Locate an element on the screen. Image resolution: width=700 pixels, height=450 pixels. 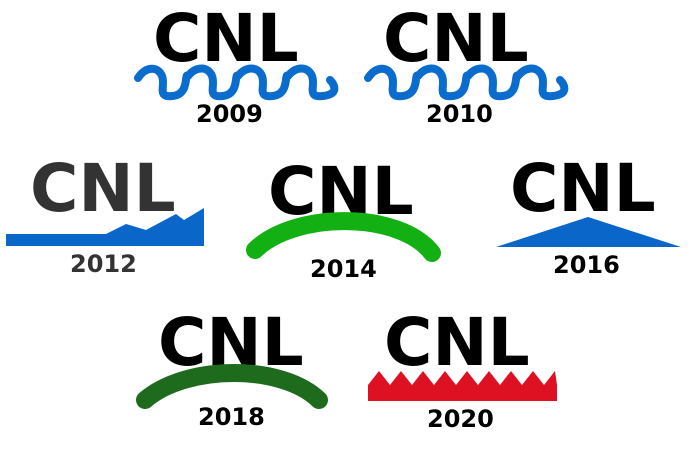
logo-2009: CNL 2009 is located at coordinates (233, 65).